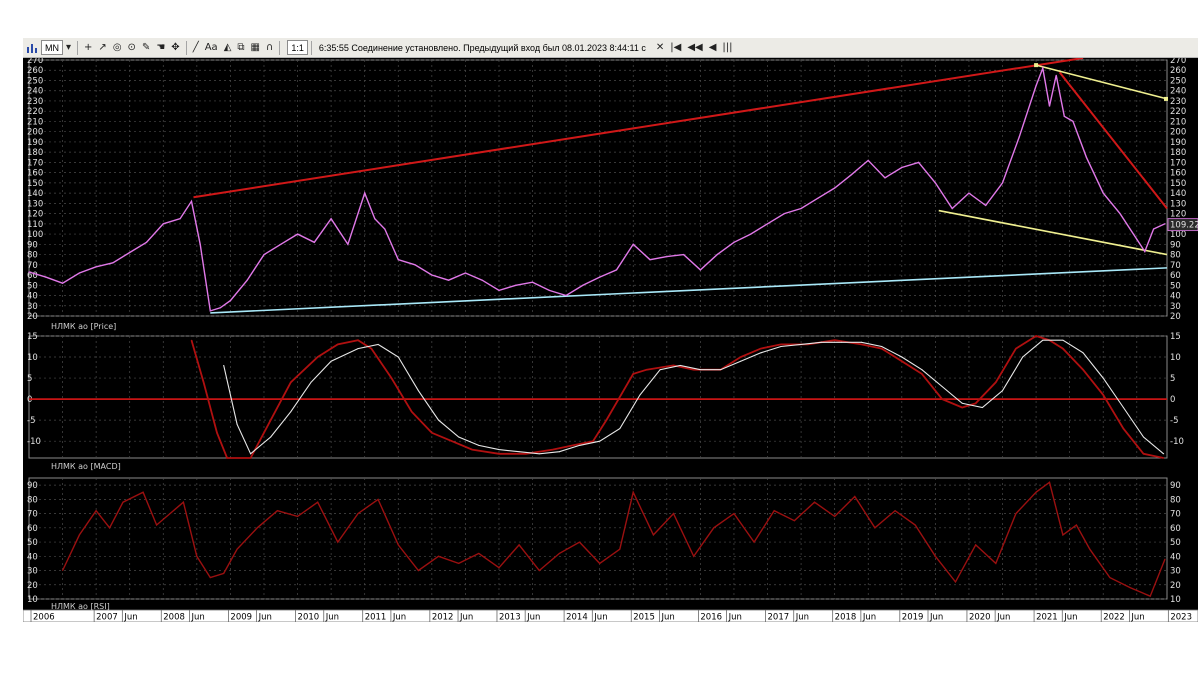 The height and width of the screenshot is (675, 1200). I want to click on y-tick-label-left: 15, so click(32, 337).